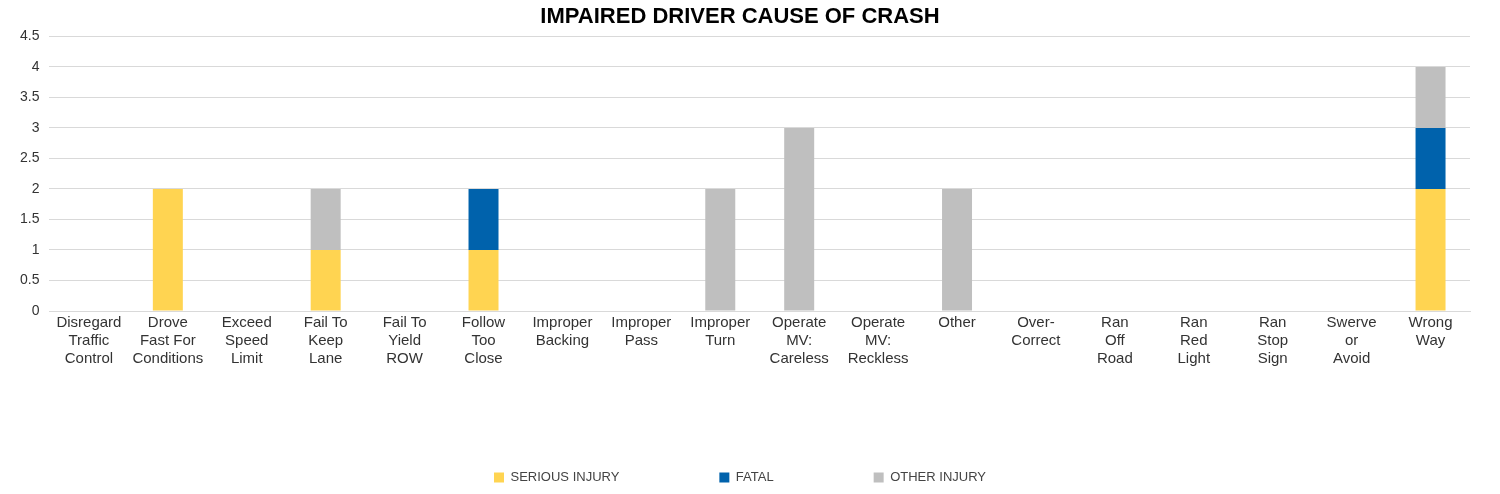 This screenshot has height=494, width=1500. What do you see at coordinates (1273, 340) in the screenshot?
I see `x-tick-label: Ran Stop Sign` at bounding box center [1273, 340].